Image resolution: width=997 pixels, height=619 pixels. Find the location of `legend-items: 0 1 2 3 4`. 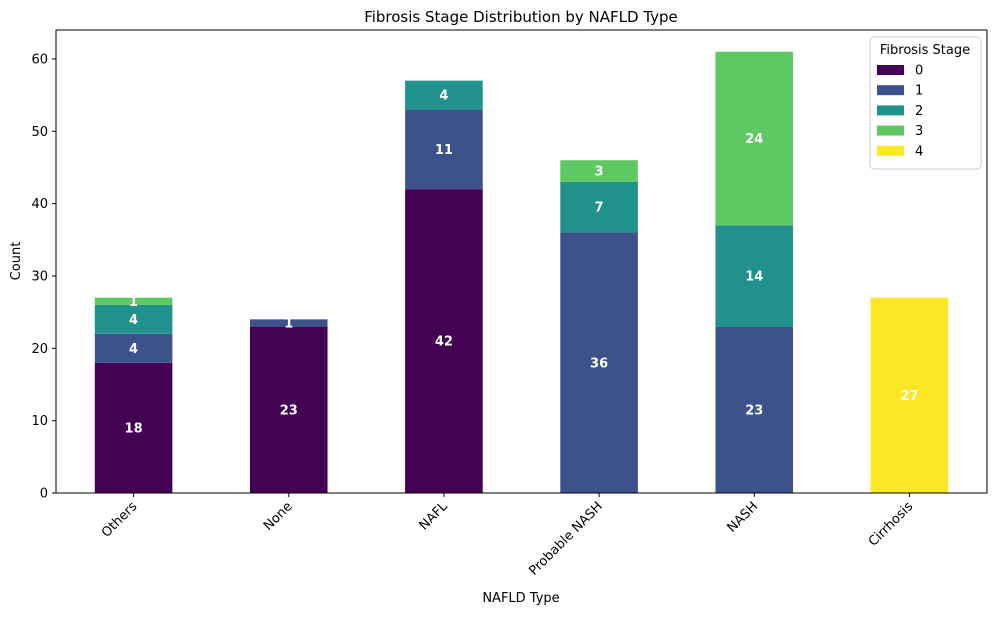

legend-items: 0 1 2 3 4 is located at coordinates (900, 111).